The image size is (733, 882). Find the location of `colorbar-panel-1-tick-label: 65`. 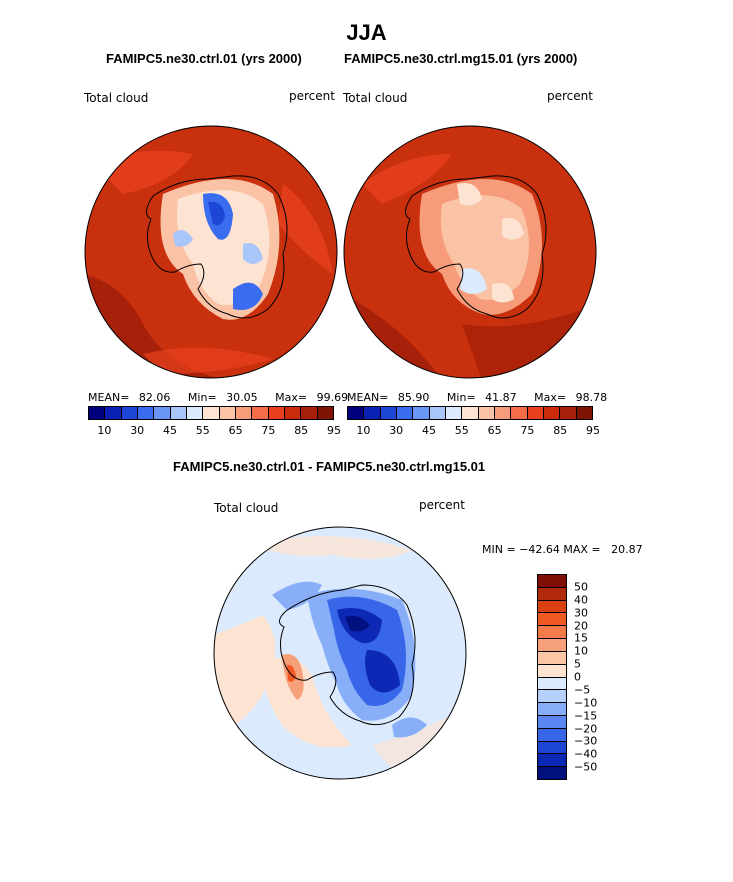

colorbar-panel-1-tick-label: 65 is located at coordinates (235, 430).